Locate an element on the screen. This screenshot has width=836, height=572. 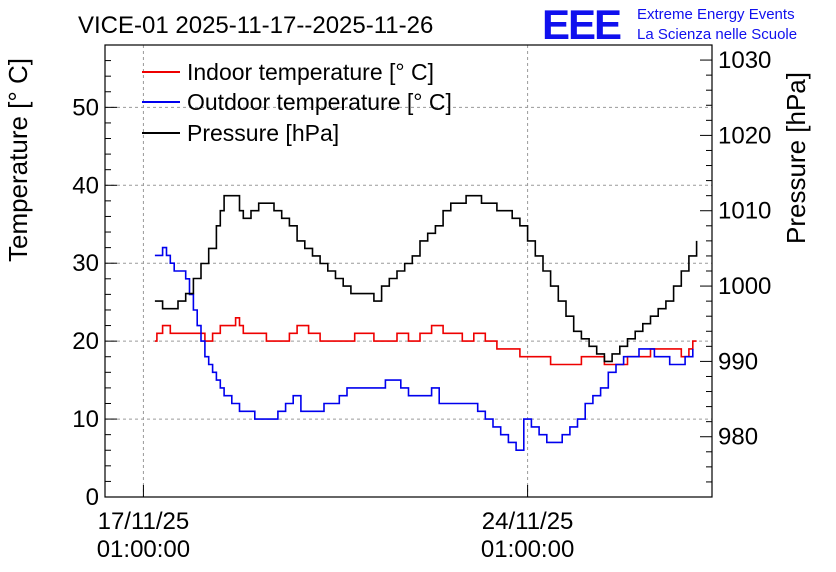
y-right-tick-label: 980 is located at coordinates (738, 437).